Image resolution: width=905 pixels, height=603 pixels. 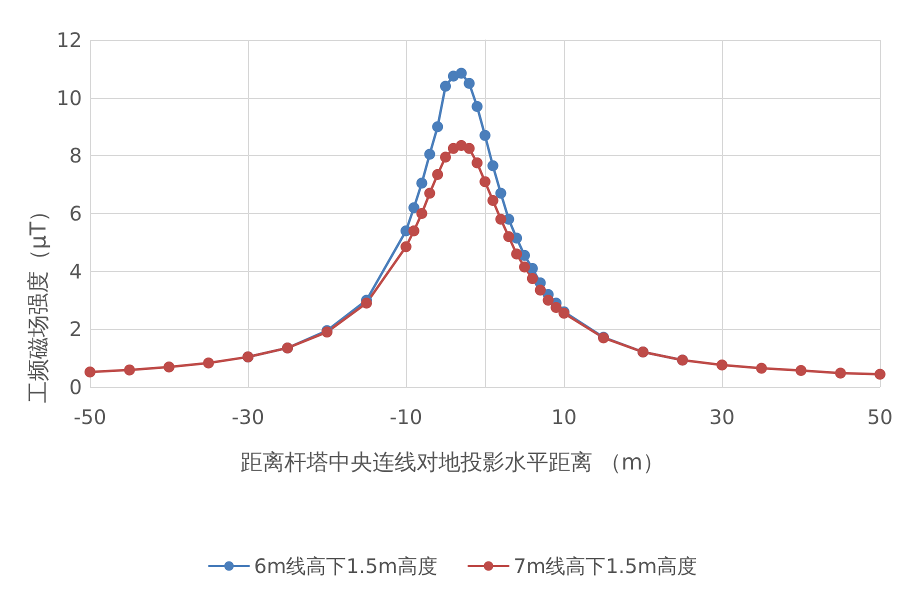 I want to click on y-tick-label: 4, so click(x=75, y=271).